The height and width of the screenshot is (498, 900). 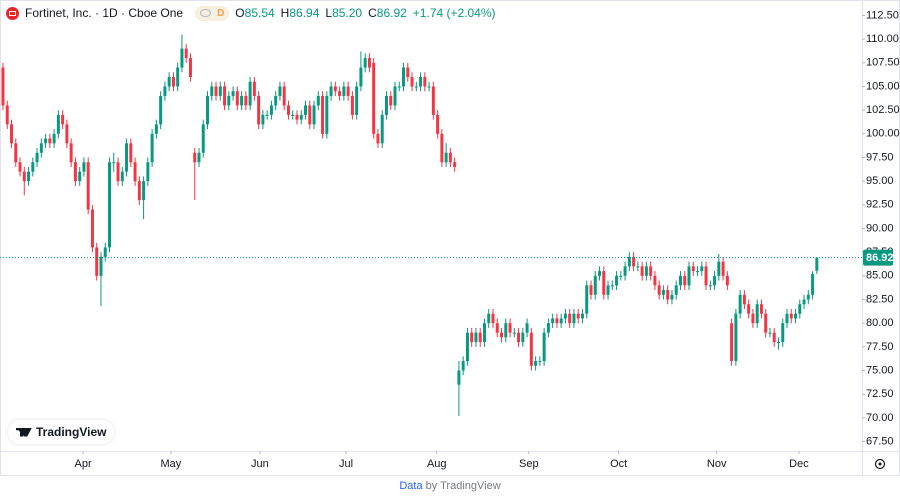 I want to click on y-tick-label: 77.50, so click(x=880, y=347).